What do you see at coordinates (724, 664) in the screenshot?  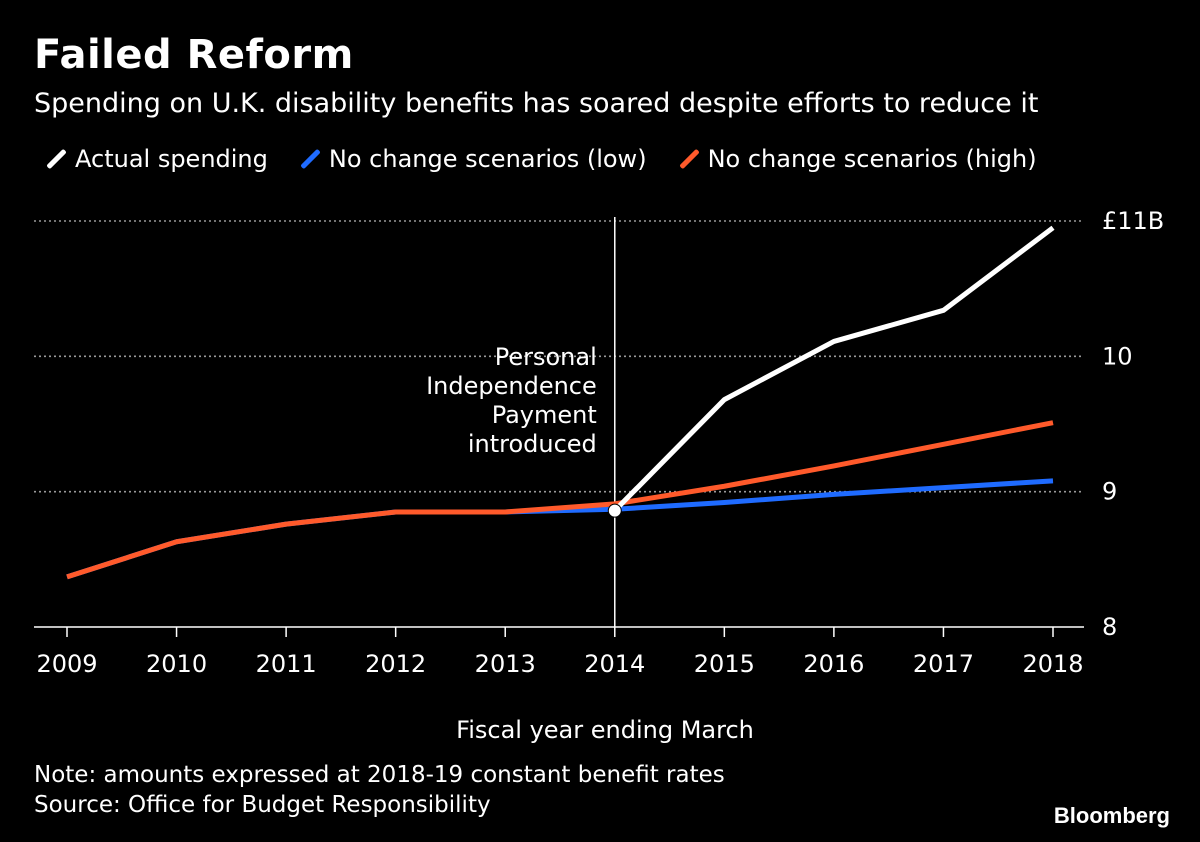 I see `x-tick-label: 2015` at bounding box center [724, 664].